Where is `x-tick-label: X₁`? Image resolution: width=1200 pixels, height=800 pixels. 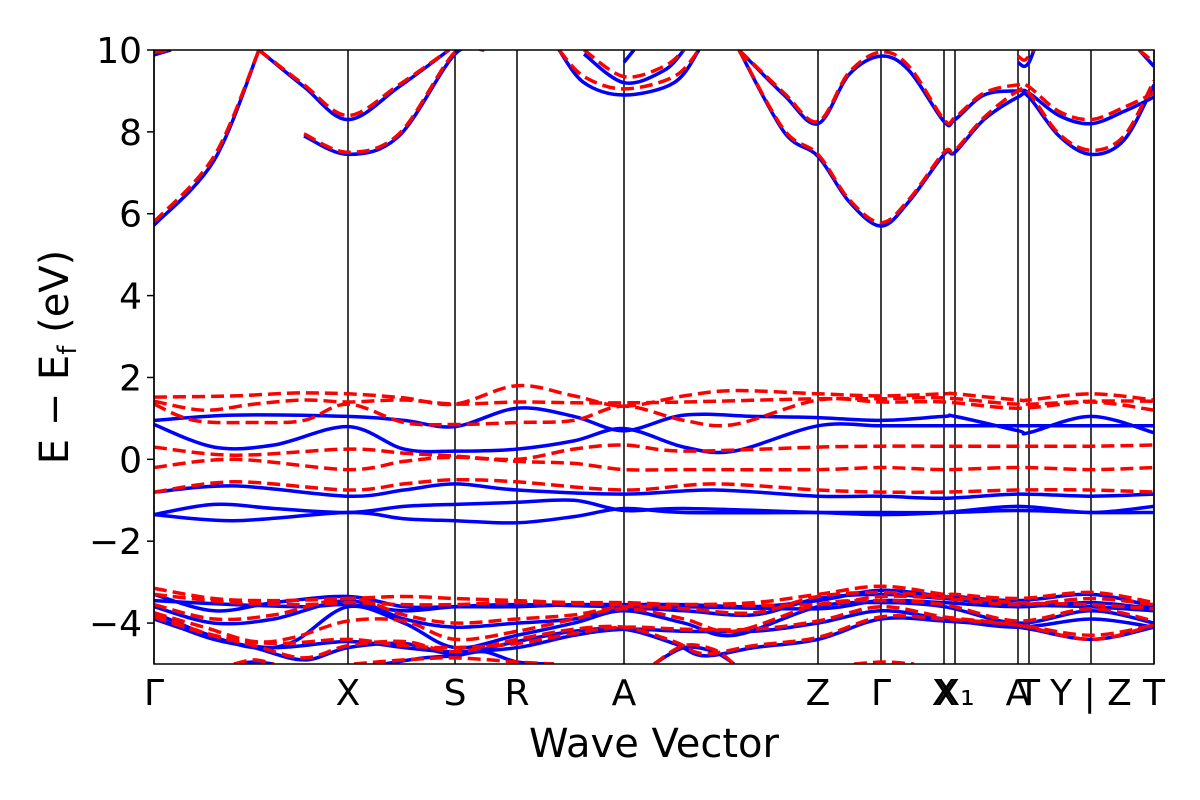 x-tick-label: X₁ is located at coordinates (954, 693).